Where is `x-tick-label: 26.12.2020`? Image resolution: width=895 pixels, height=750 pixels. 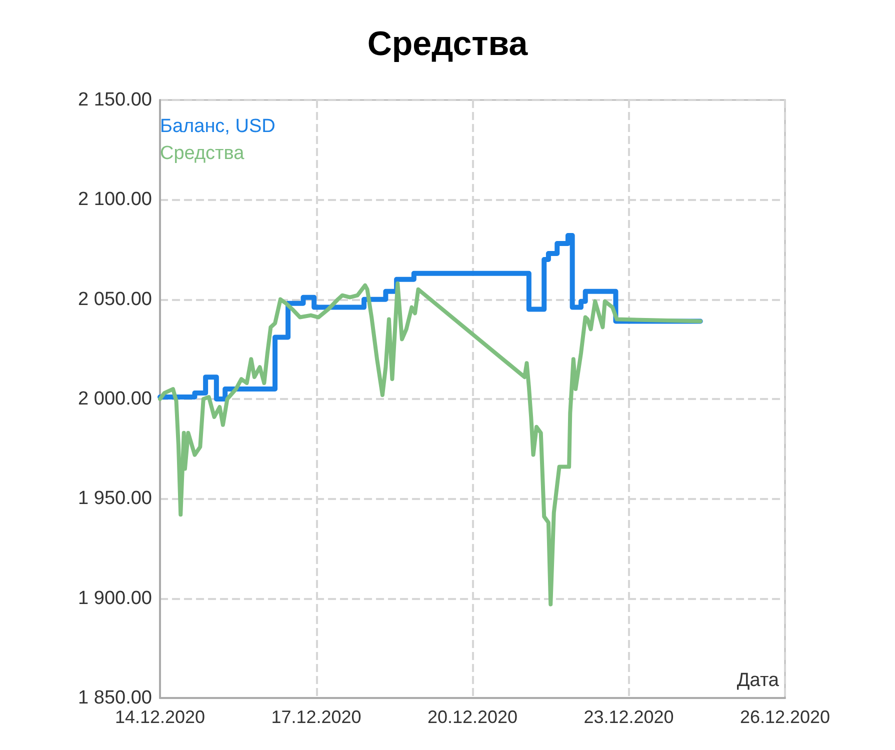 x-tick-label: 26.12.2020 is located at coordinates (785, 717).